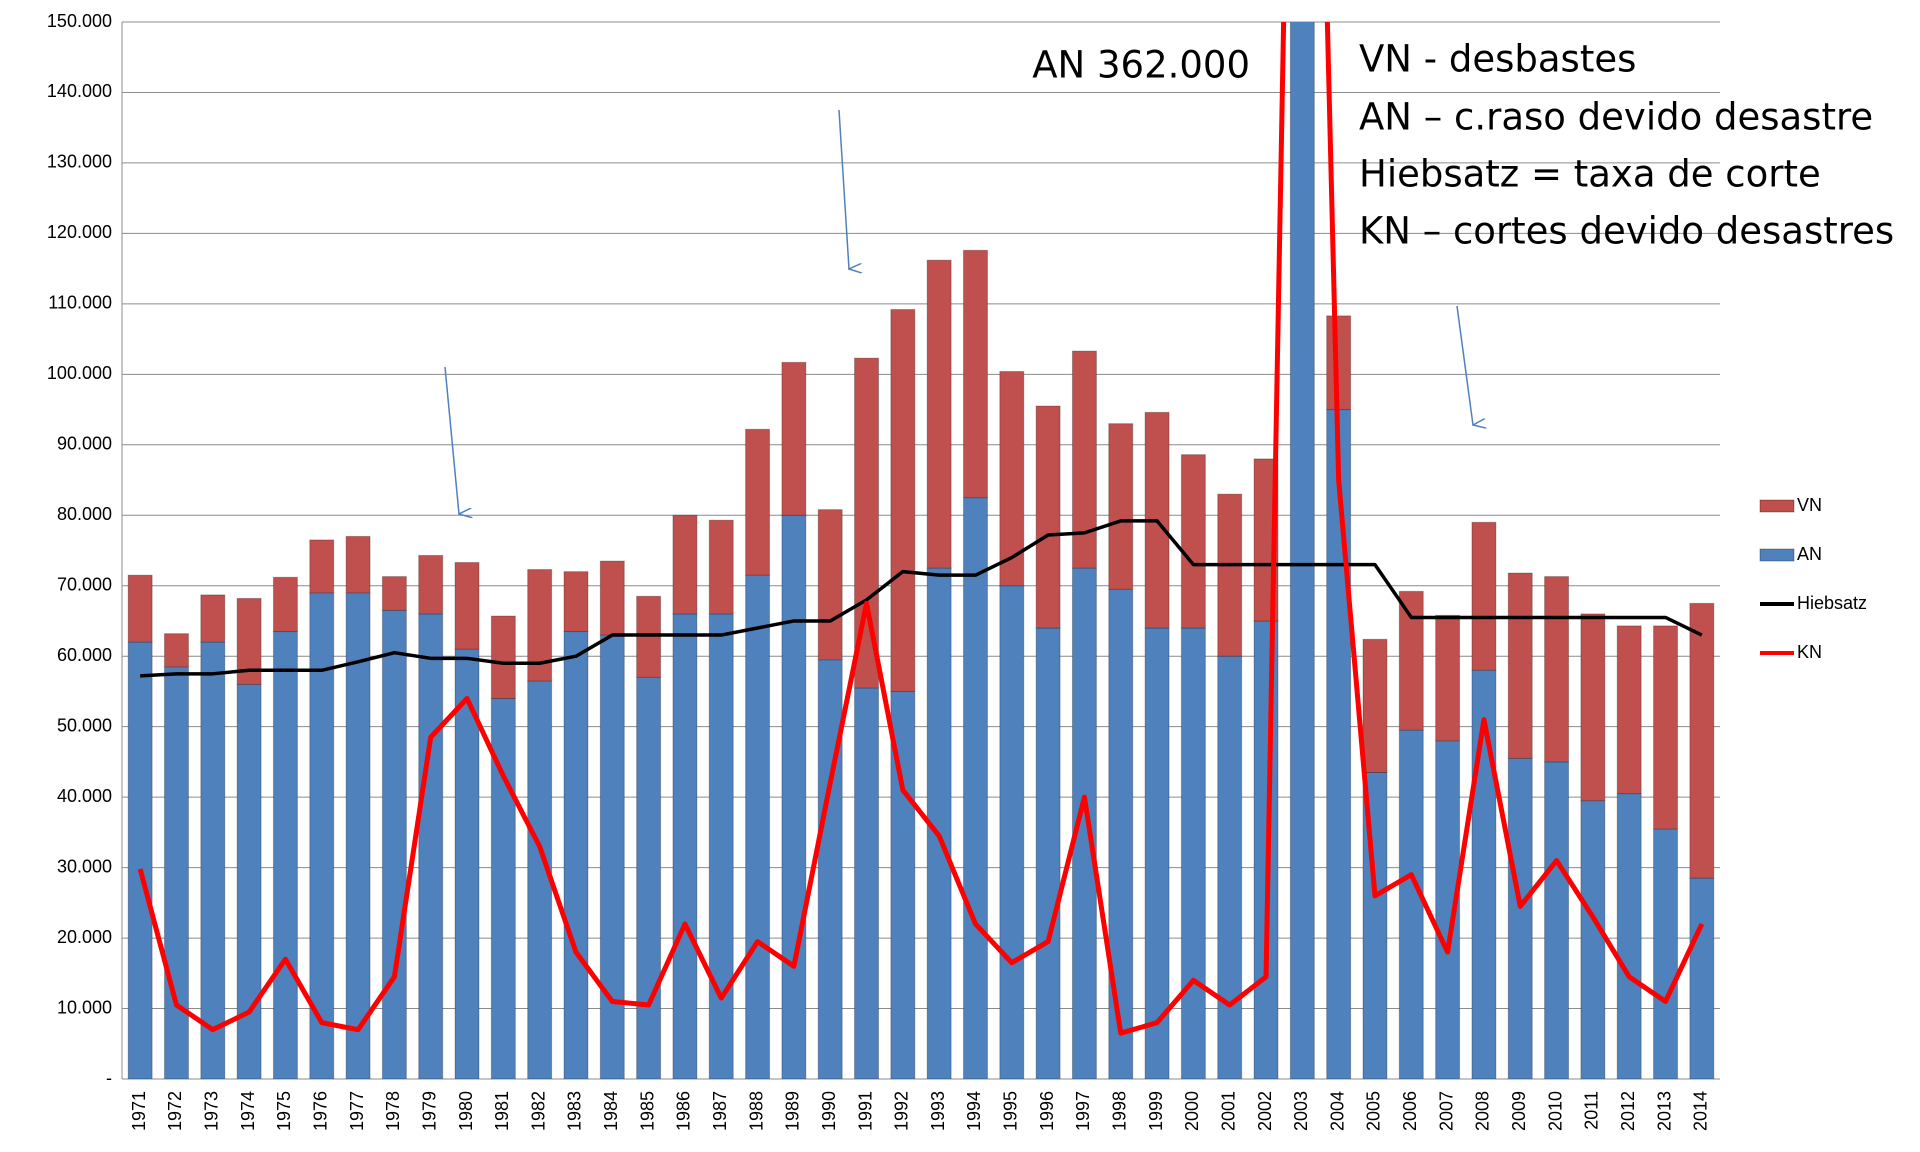  What do you see at coordinates (79, 91) in the screenshot?
I see `y-tick-label: 140.000` at bounding box center [79, 91].